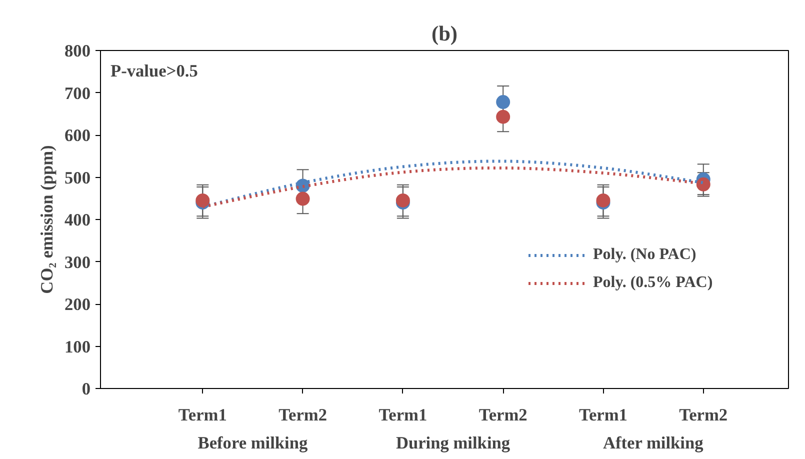  I want to click on text: During milking, so click(453, 443).